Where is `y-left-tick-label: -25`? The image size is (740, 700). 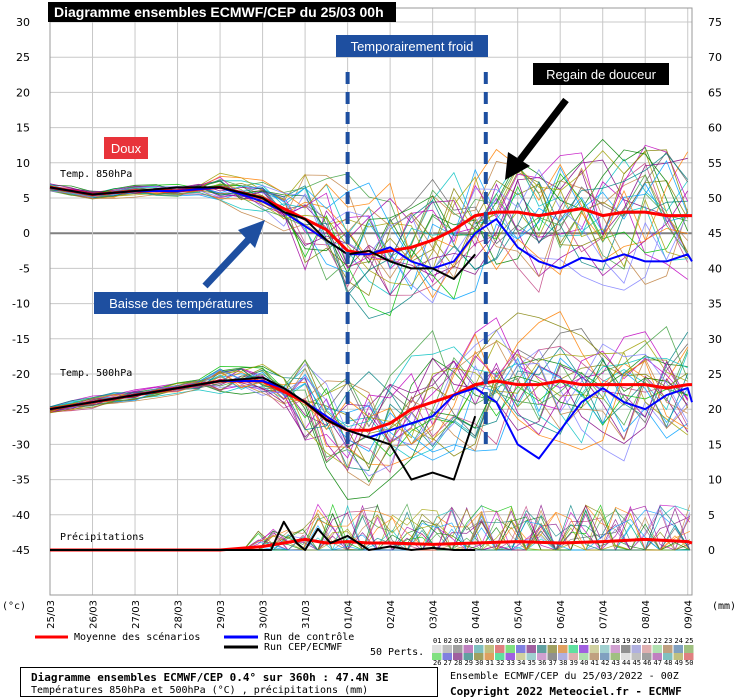 y-left-tick-label: -25 is located at coordinates (21, 409).